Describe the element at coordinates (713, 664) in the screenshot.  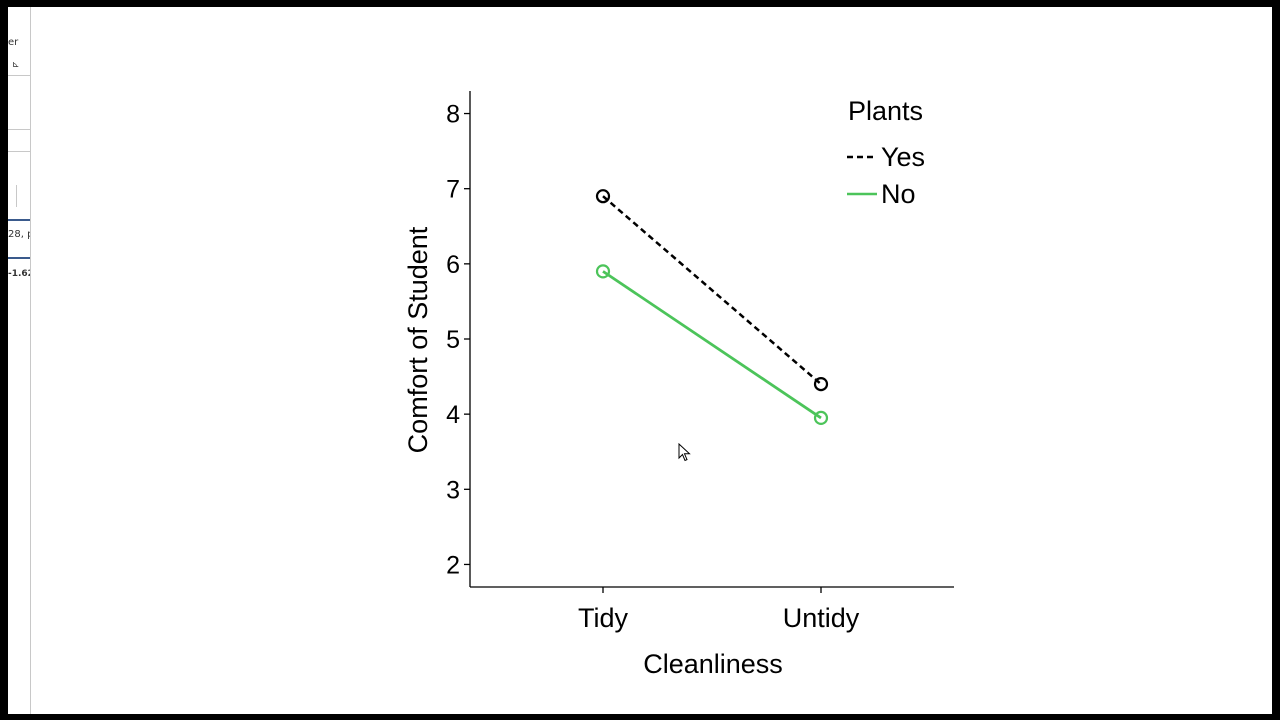
I see `x-axis-label: Cleanliness` at that location.